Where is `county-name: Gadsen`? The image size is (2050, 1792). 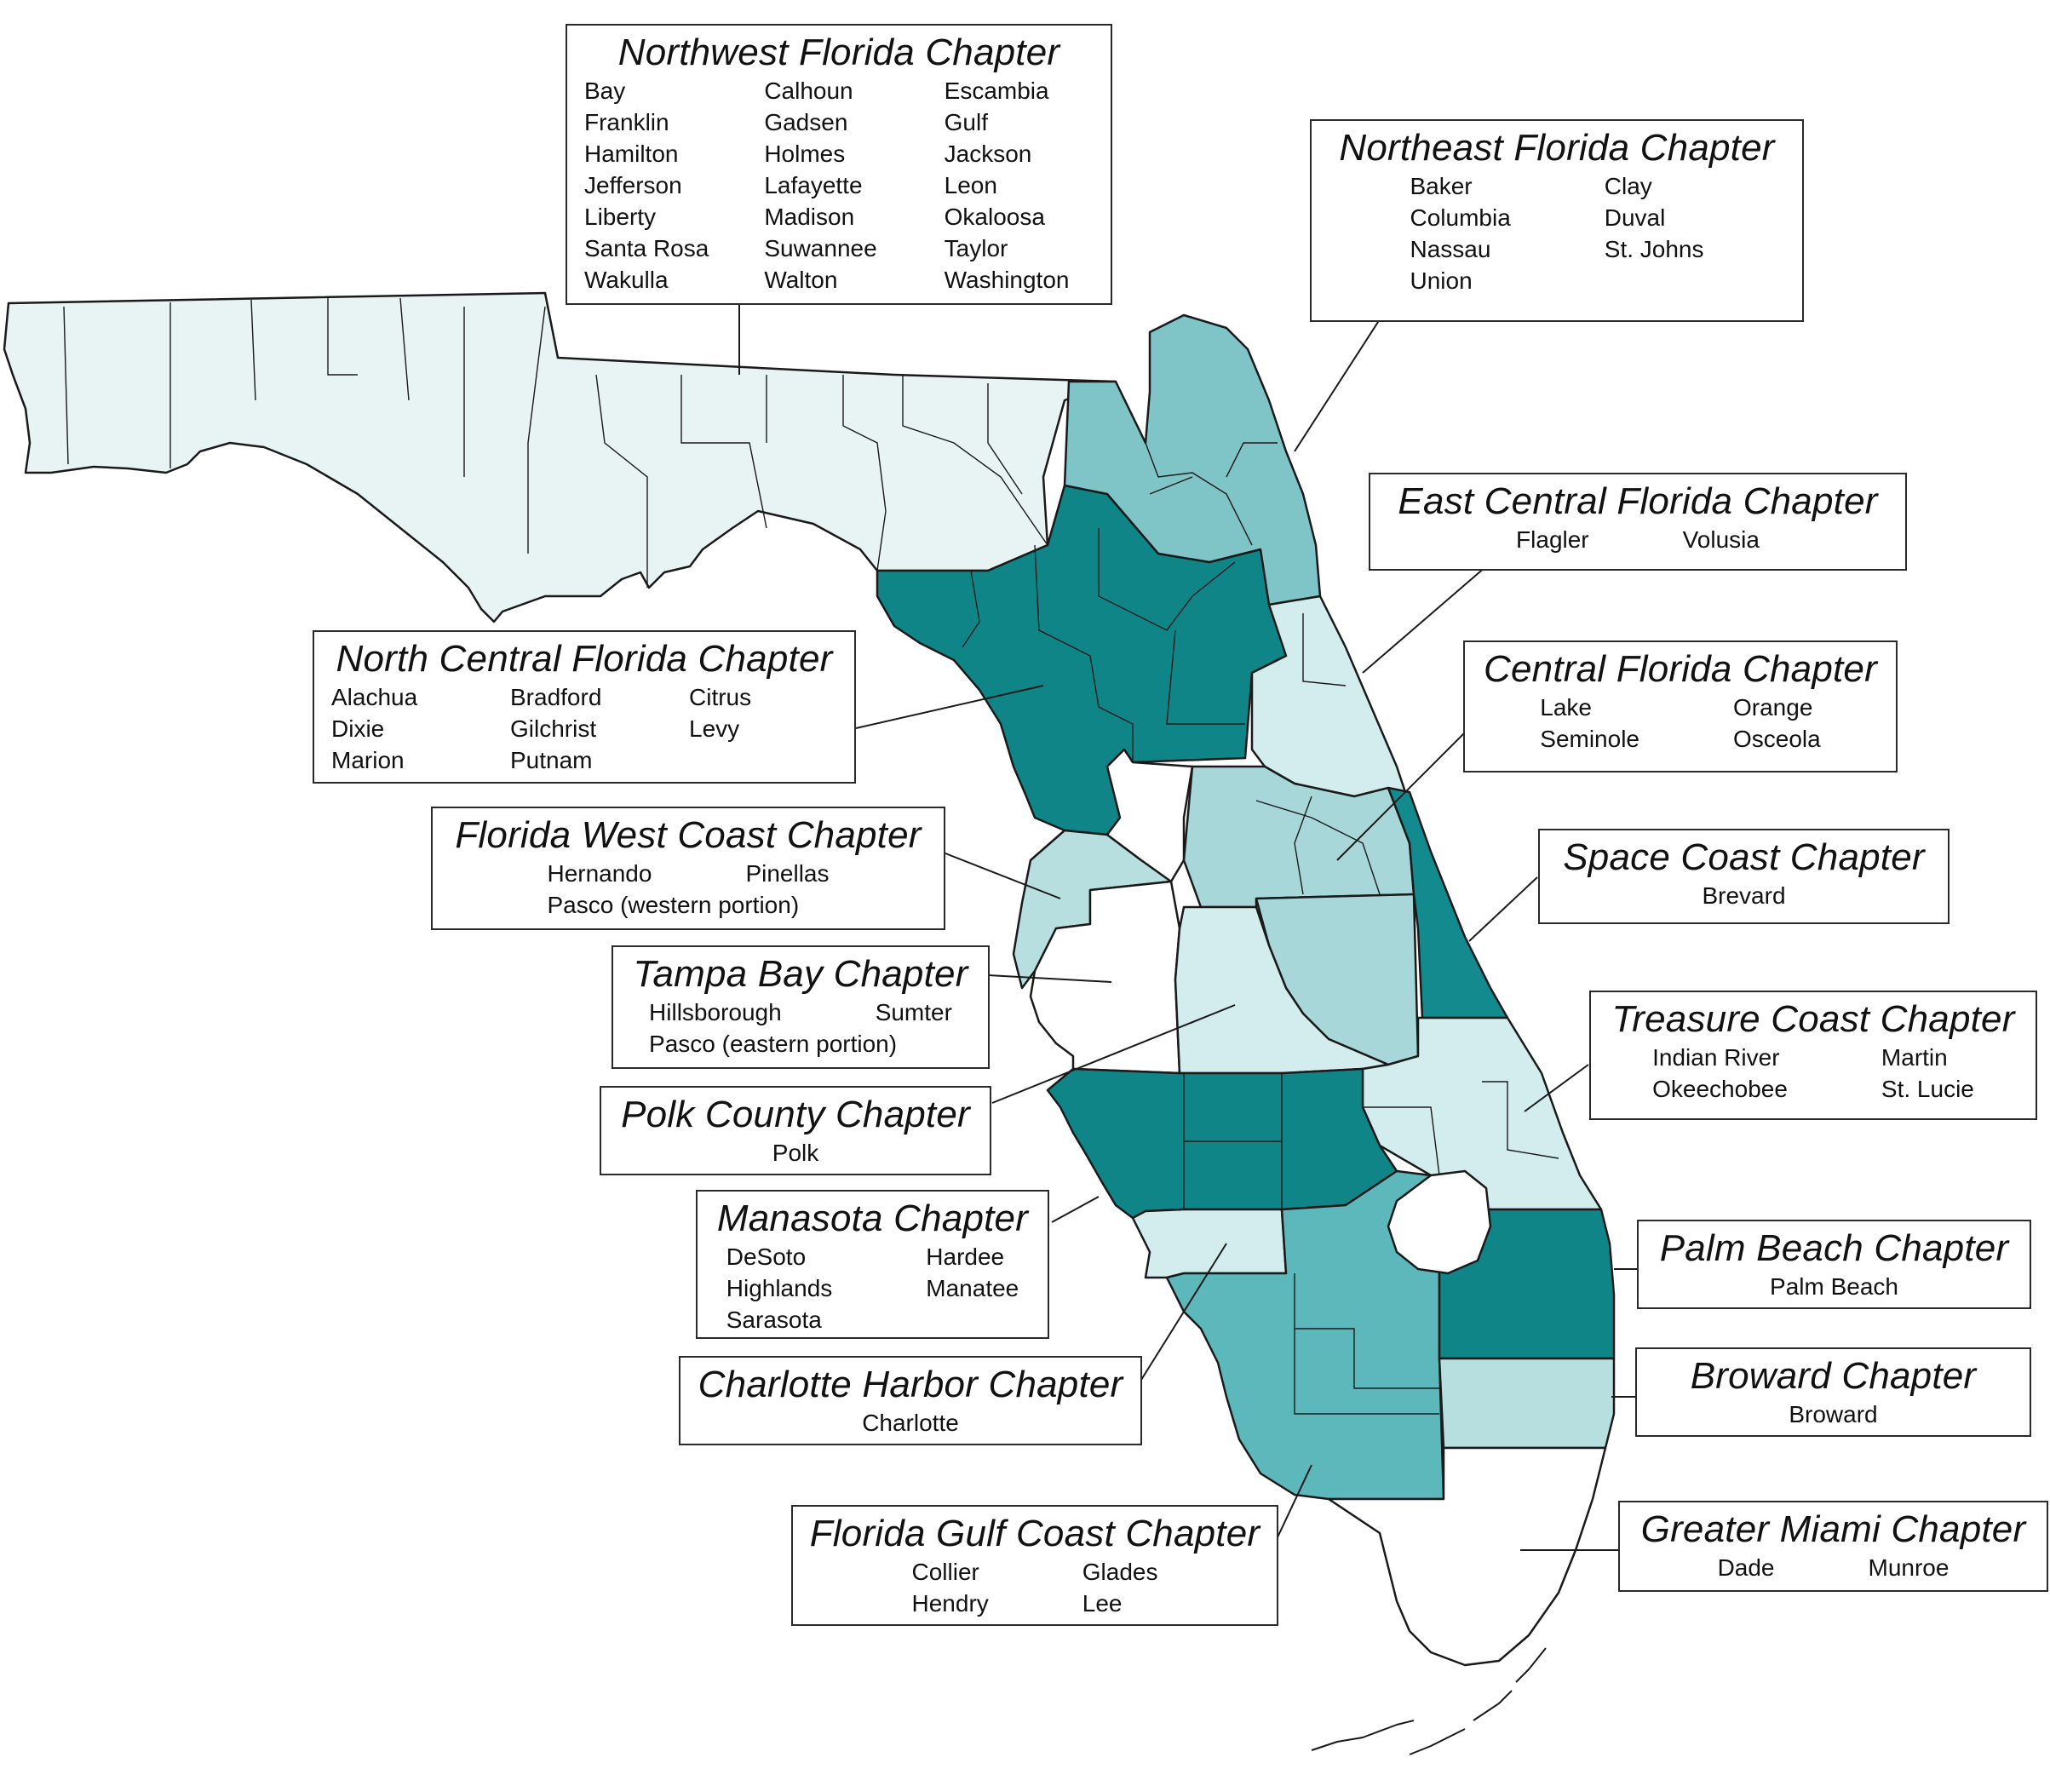 county-name: Gadsen is located at coordinates (806, 122).